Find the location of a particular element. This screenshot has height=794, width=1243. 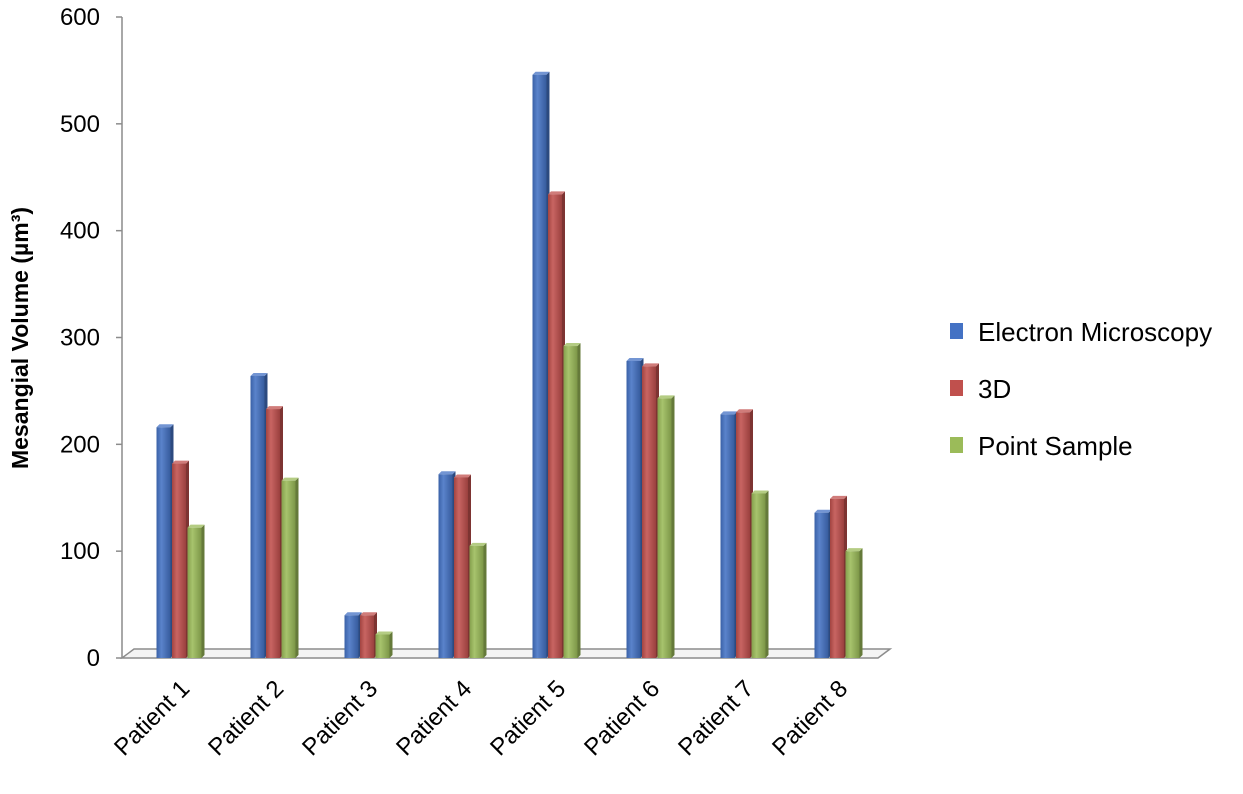

y-tick-label: 600 is located at coordinates (80, 17).